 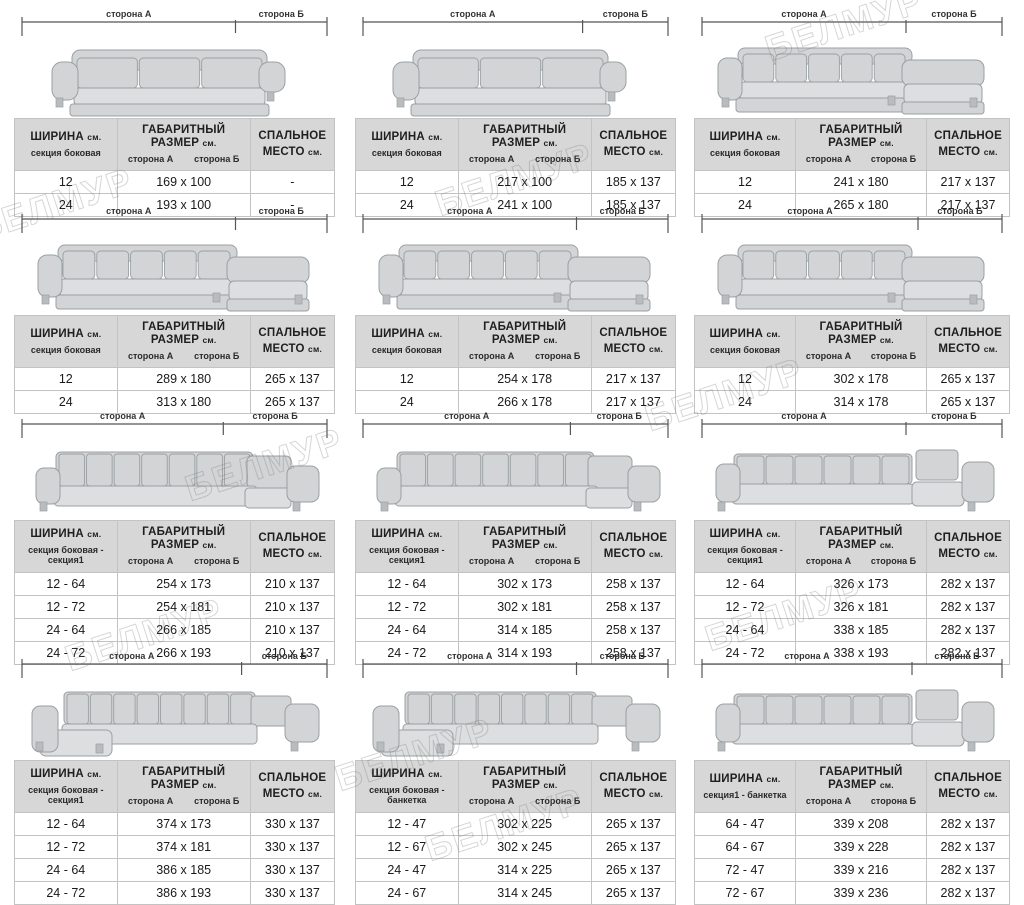 What do you see at coordinates (745, 786) in the screenshot?
I see `col-header-width: ШИРИНА см. секция1 - банкетка` at bounding box center [745, 786].